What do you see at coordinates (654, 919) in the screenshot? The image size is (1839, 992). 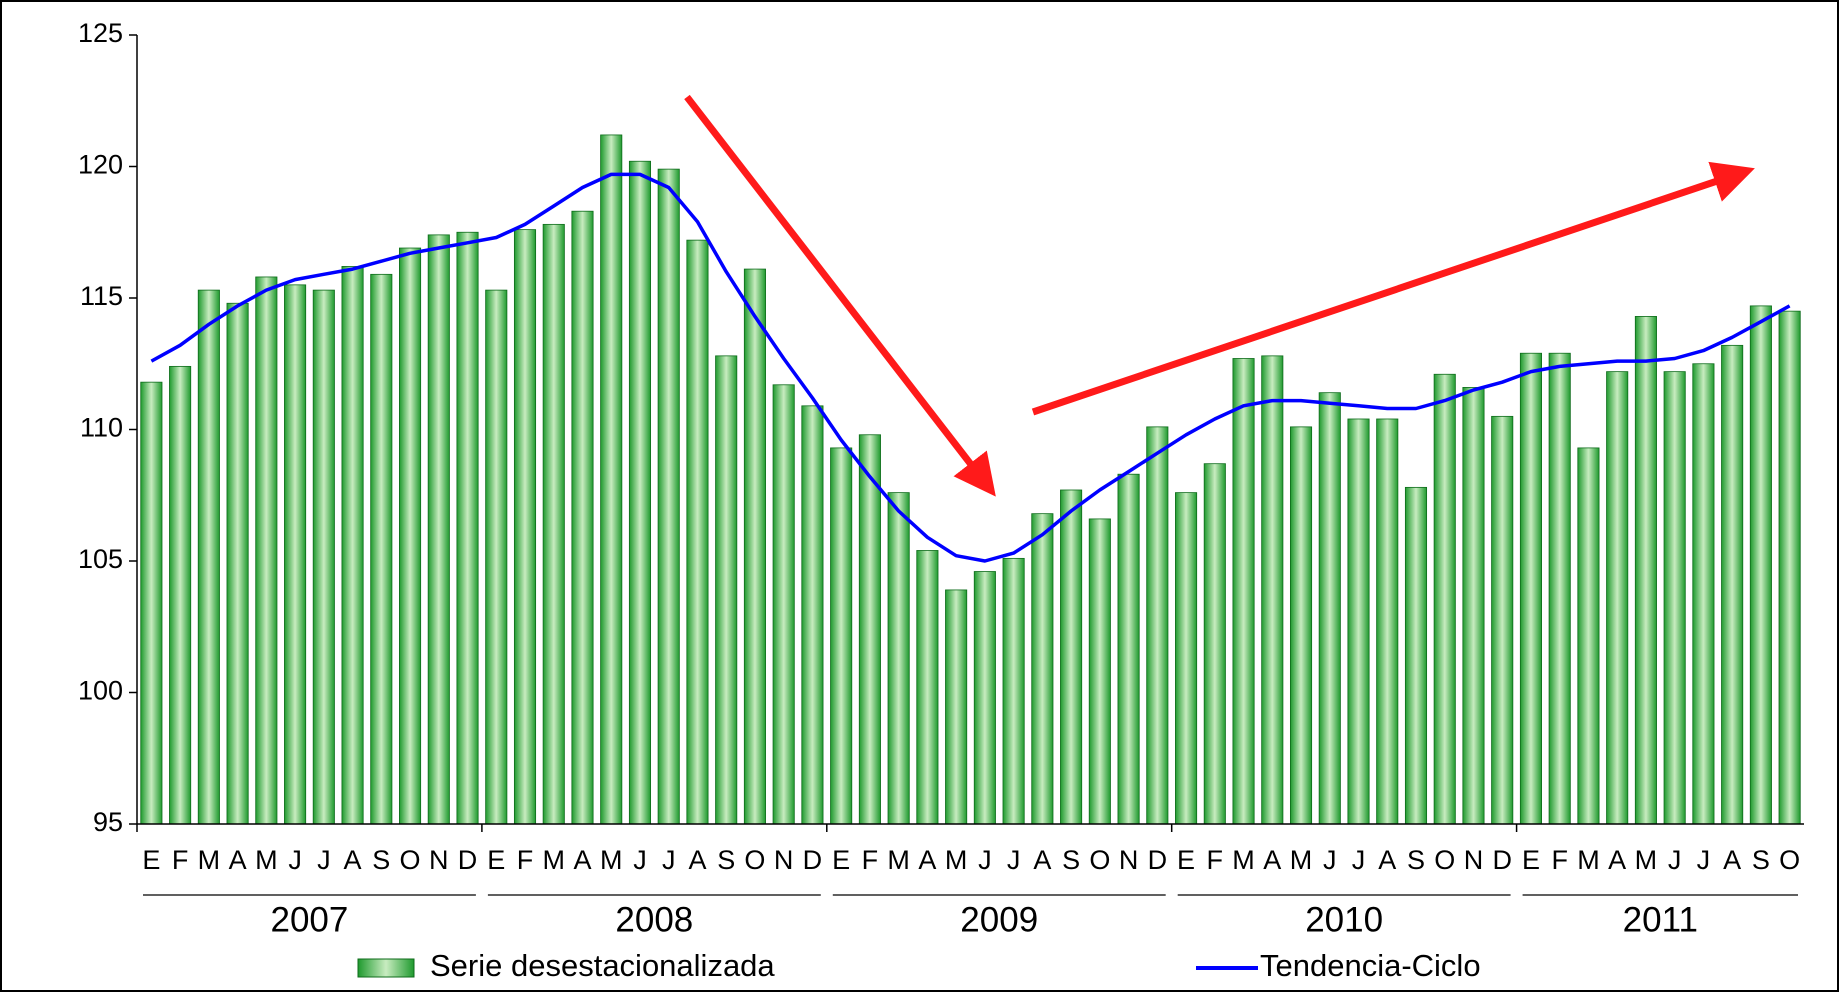 I see `year-label: 2008` at bounding box center [654, 919].